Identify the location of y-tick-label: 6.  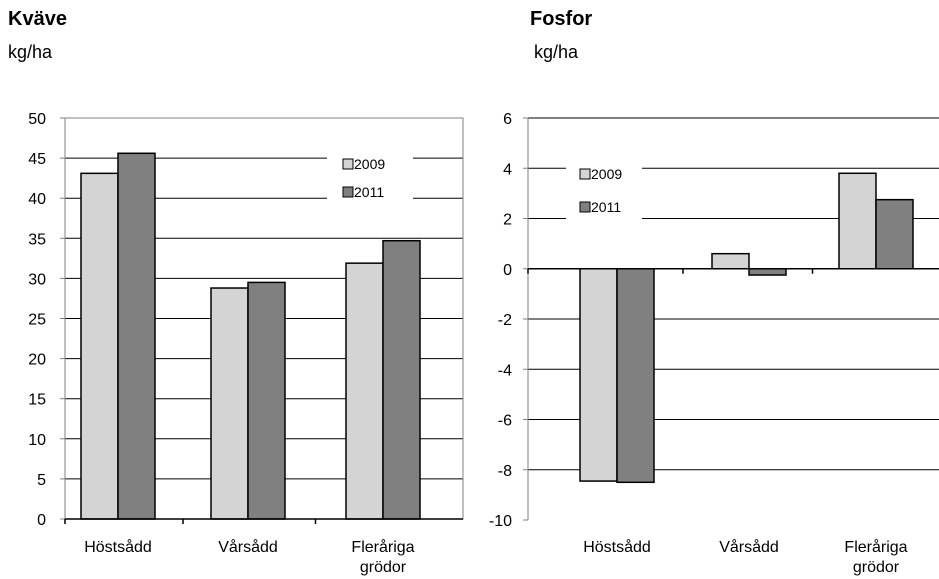
(507, 119).